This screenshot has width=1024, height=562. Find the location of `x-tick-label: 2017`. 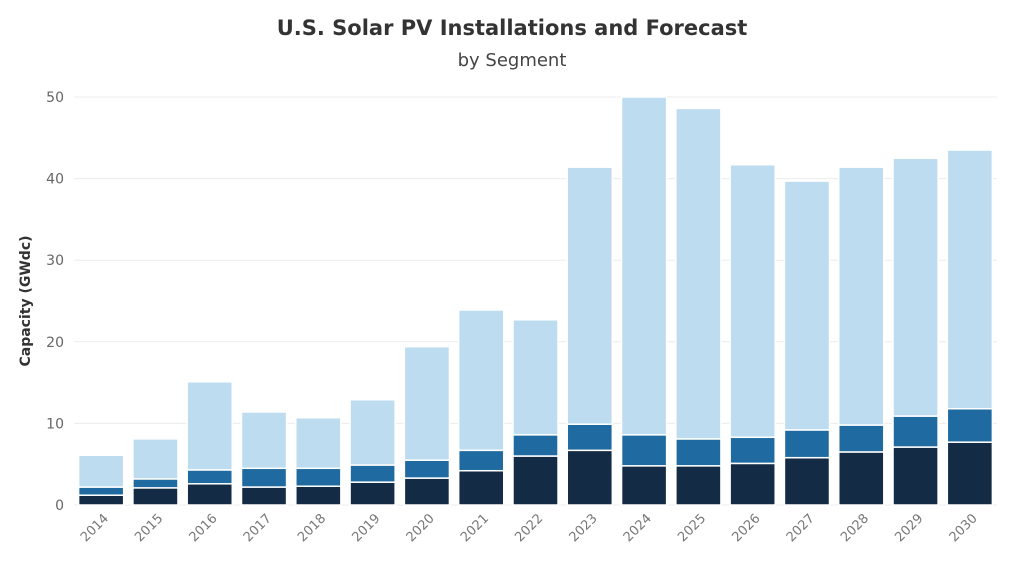

x-tick-label: 2017 is located at coordinates (258, 528).